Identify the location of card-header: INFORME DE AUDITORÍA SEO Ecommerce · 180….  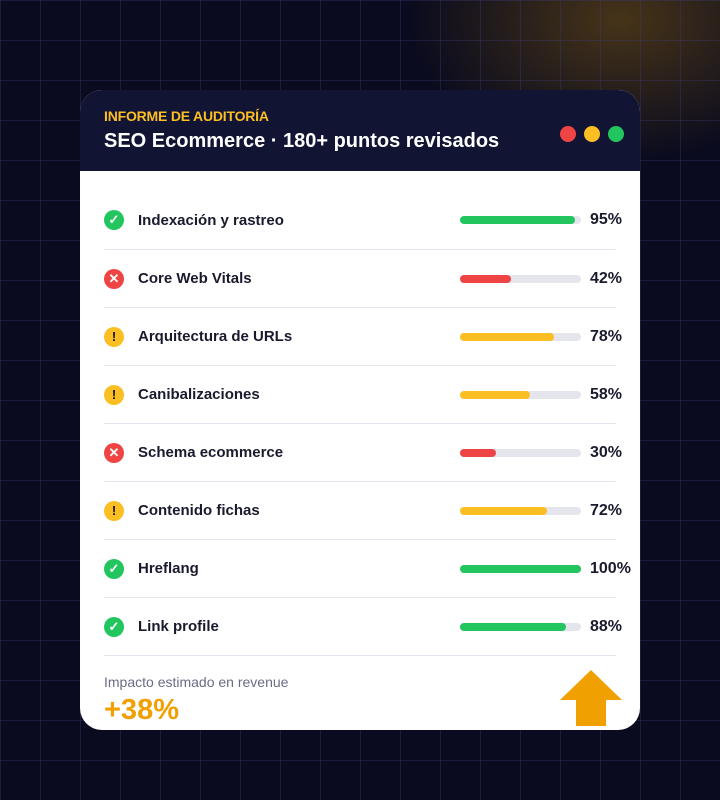
(360, 130).